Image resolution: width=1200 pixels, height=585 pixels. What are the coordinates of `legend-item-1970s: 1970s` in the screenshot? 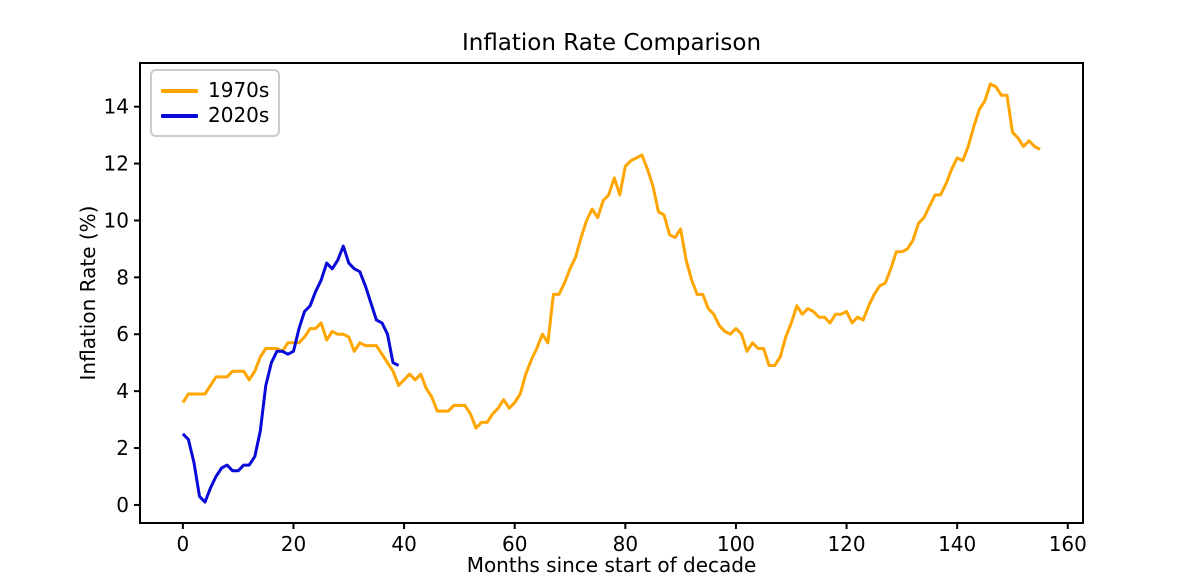 It's located at (215, 90).